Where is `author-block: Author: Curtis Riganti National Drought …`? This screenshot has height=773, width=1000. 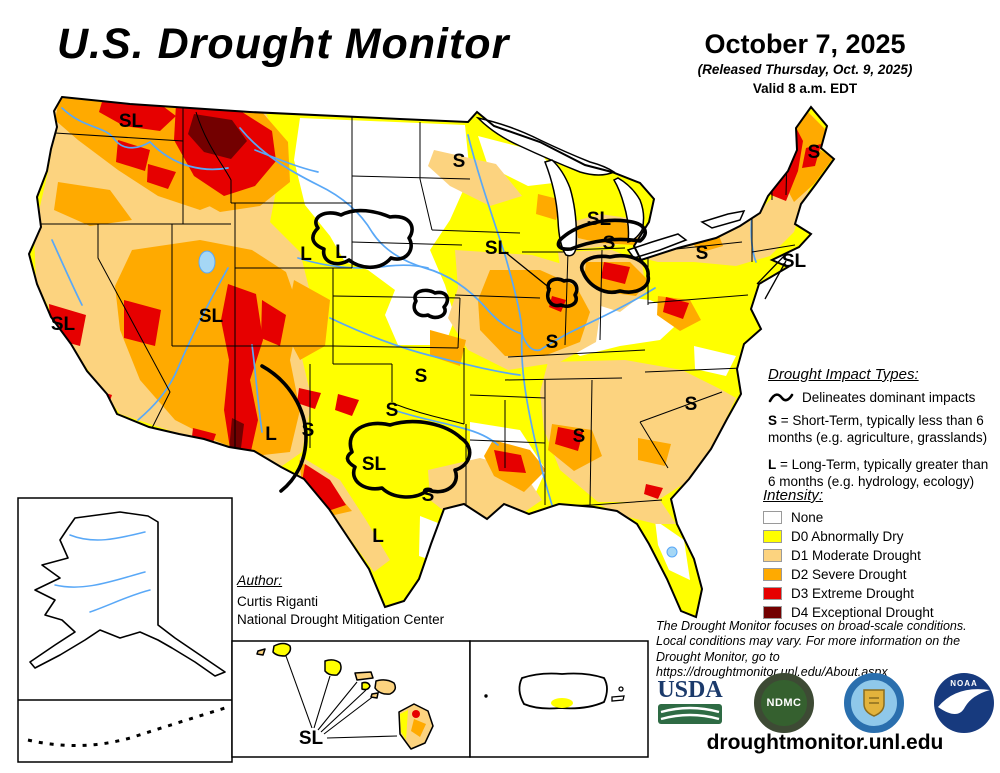 author-block: Author: Curtis Riganti National Drought … is located at coordinates (340, 600).